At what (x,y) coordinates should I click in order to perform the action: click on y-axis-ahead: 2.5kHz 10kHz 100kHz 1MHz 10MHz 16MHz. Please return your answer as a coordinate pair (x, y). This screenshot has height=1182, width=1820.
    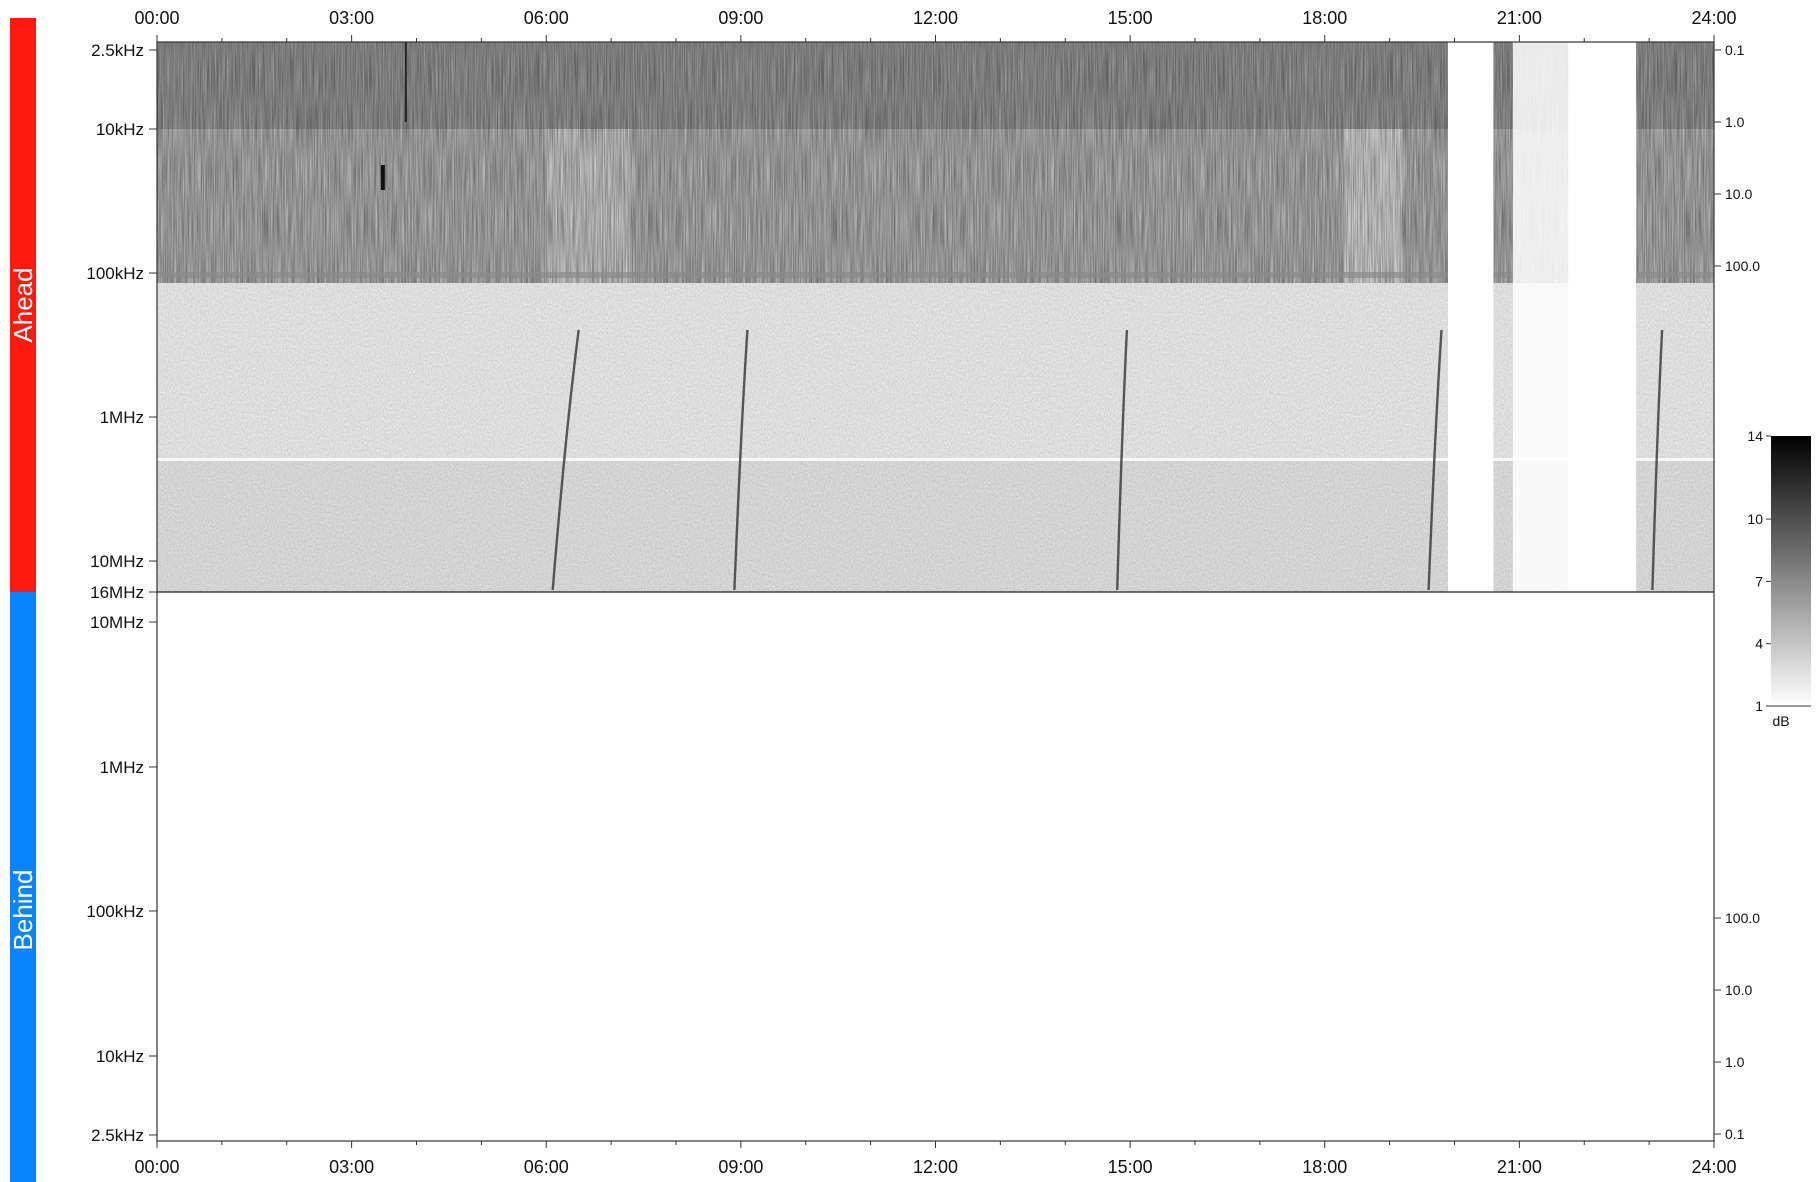
    Looking at the image, I should click on (121, 321).